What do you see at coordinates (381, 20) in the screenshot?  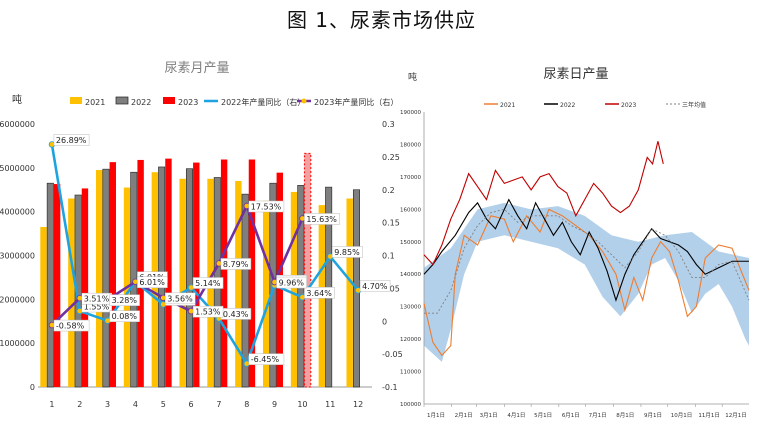 I see `figure-title: 图 1、尿素市场供应` at bounding box center [381, 20].